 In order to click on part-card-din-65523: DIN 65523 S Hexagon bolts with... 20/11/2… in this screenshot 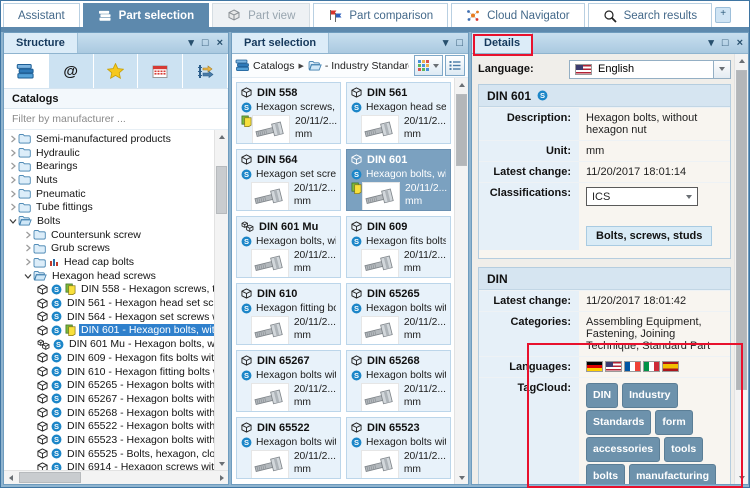, I will do `click(398, 448)`.